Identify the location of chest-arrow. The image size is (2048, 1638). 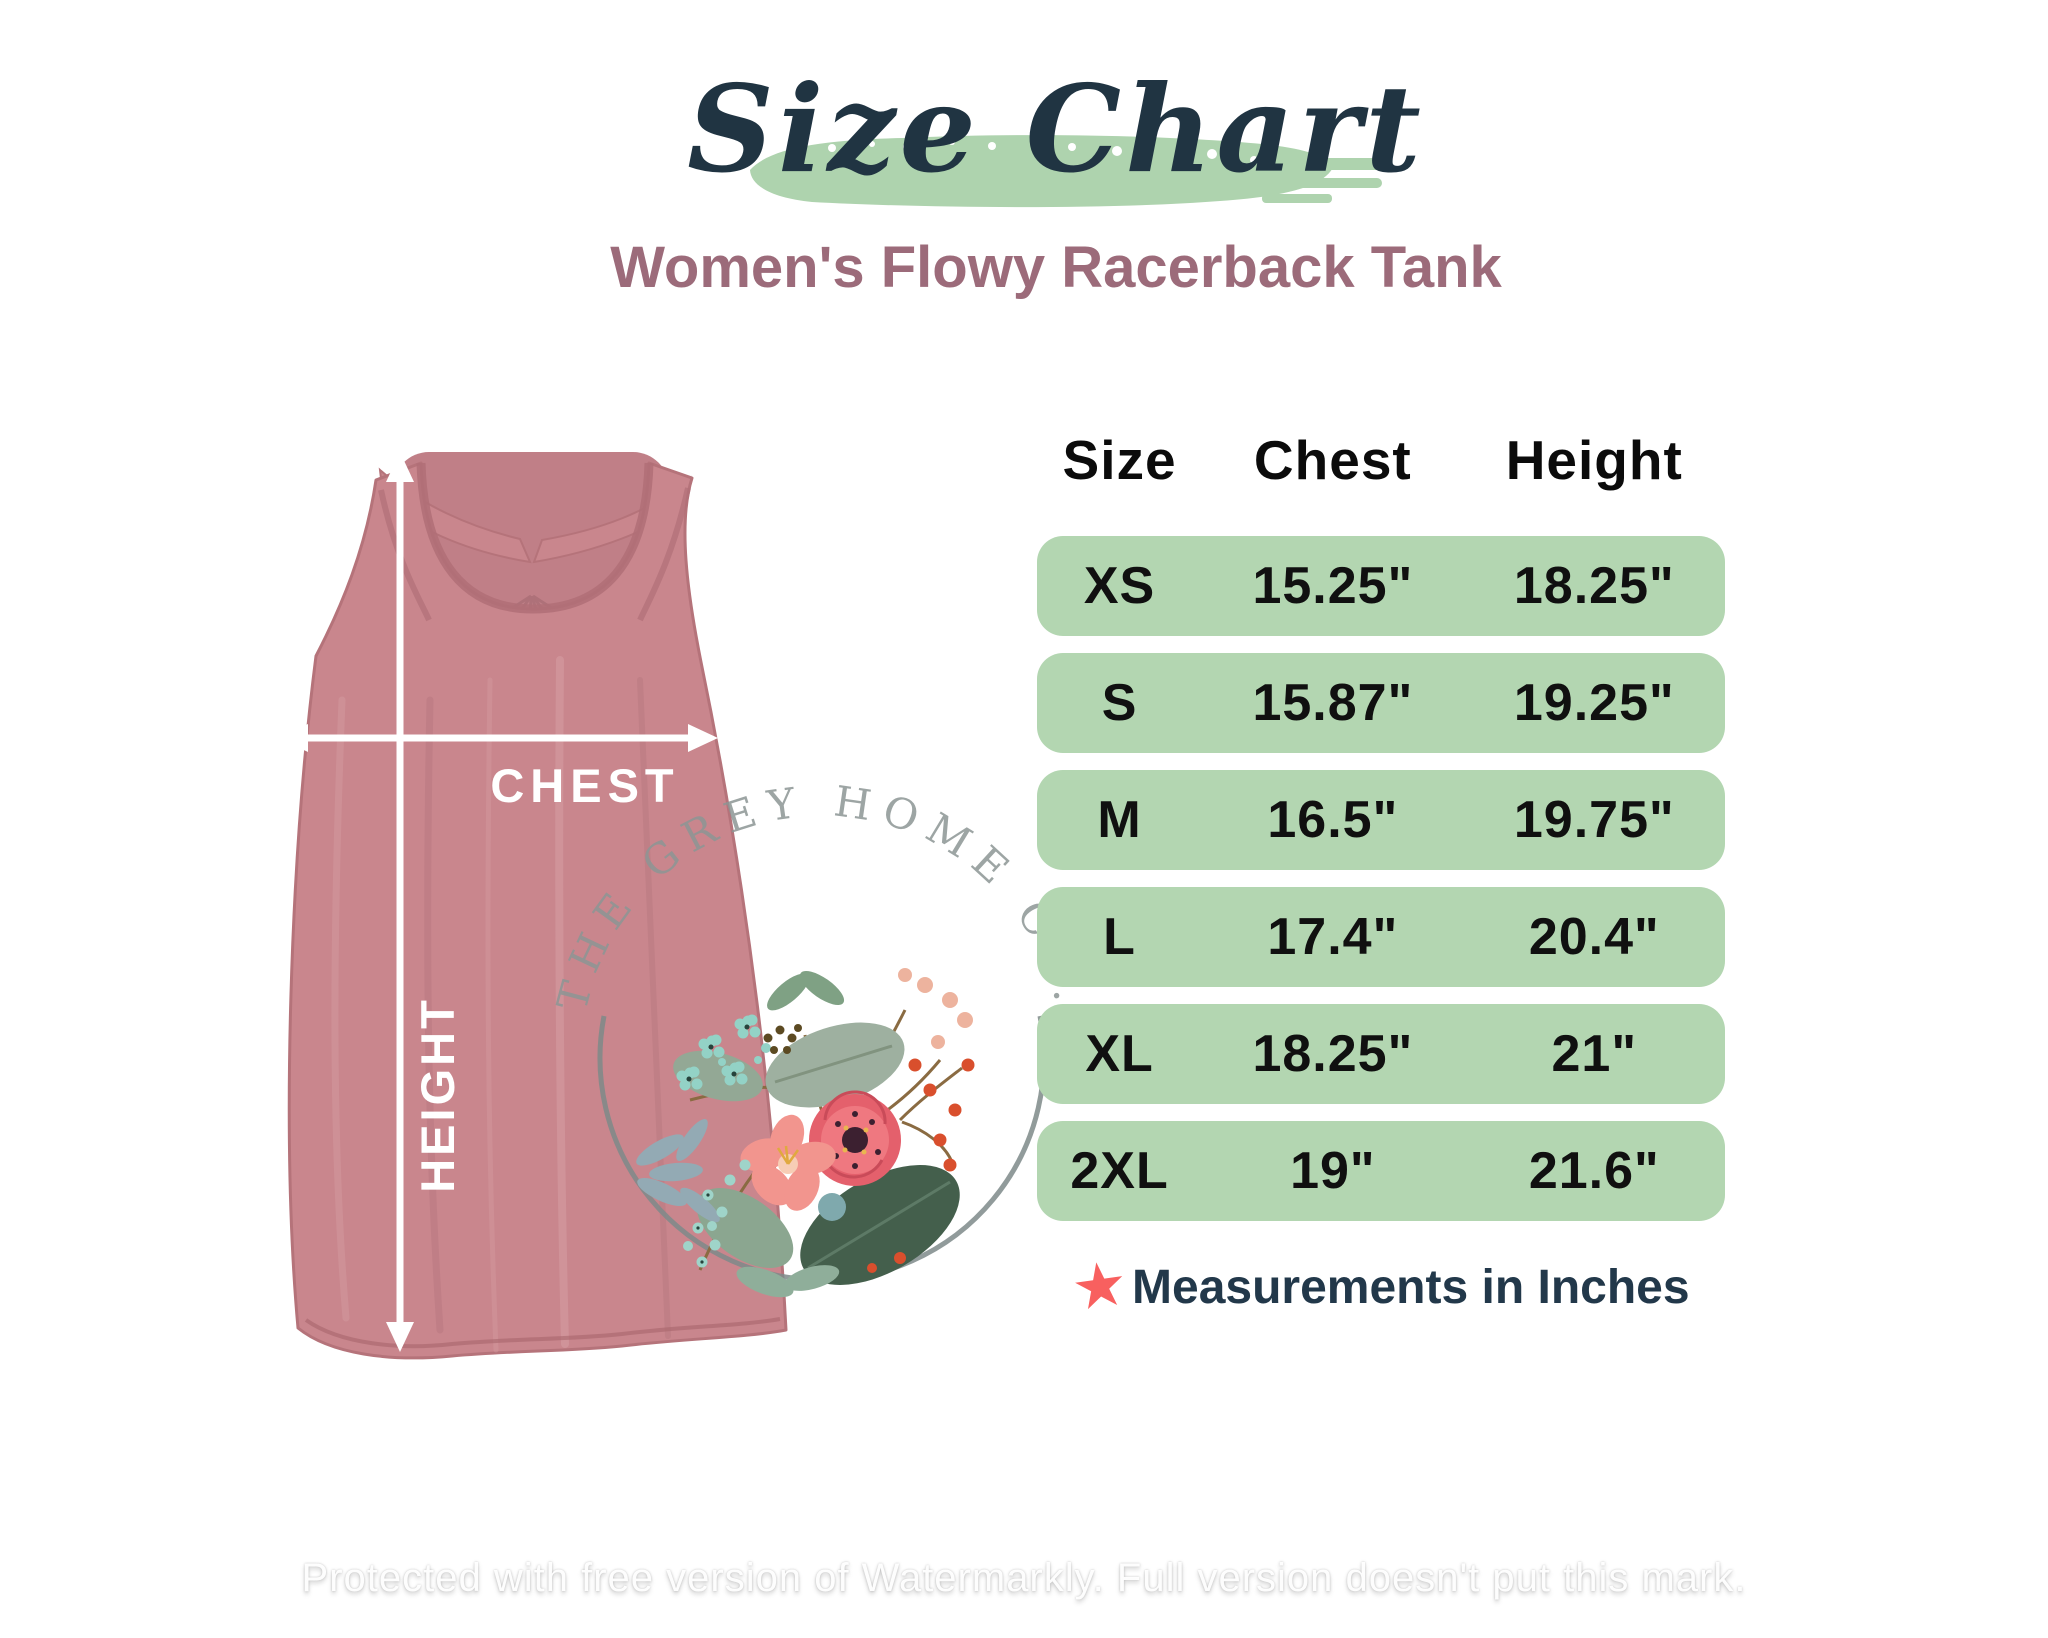
(498, 738).